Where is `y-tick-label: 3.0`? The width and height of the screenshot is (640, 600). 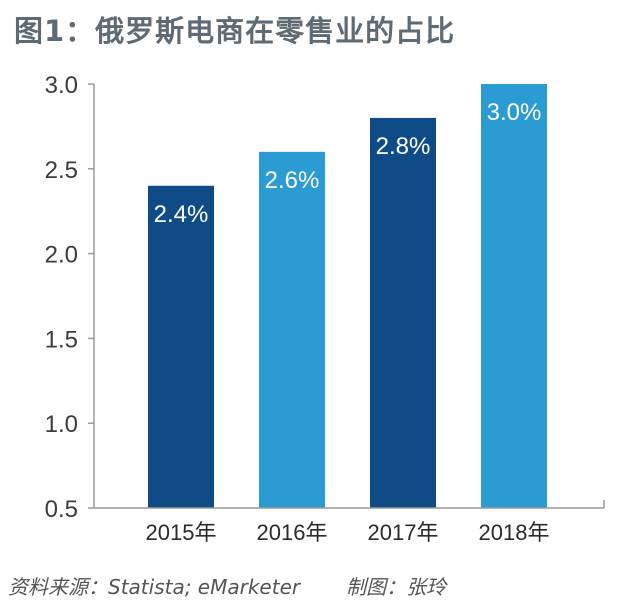 y-tick-label: 3.0 is located at coordinates (61, 85).